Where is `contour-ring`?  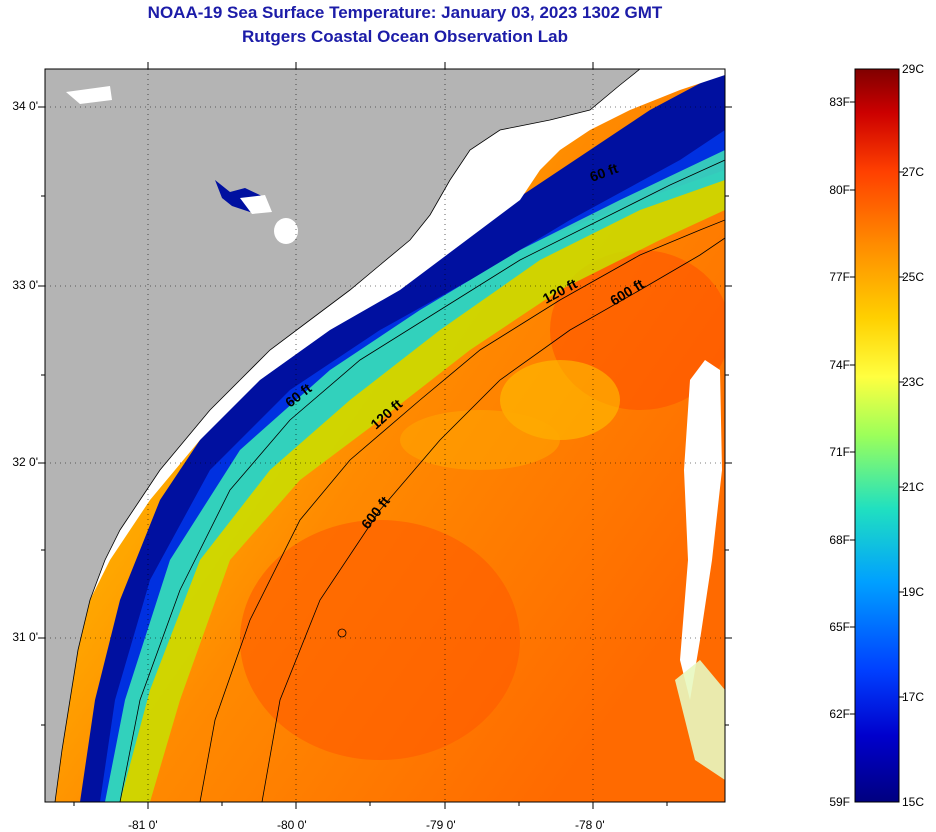 contour-ring is located at coordinates (342, 633).